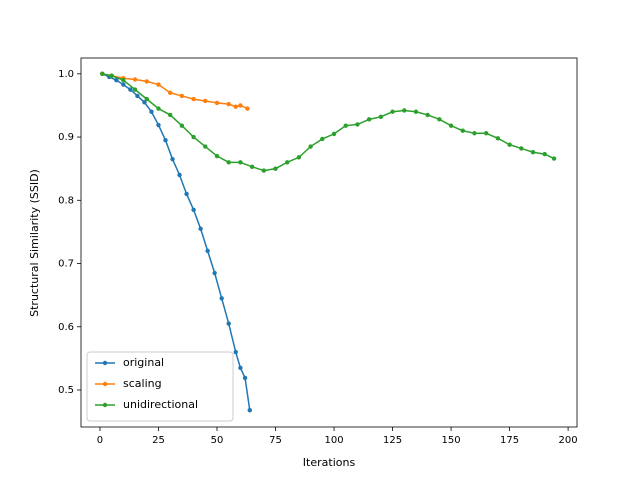 The image size is (640, 484). I want to click on legend-label: scaling, so click(142, 383).